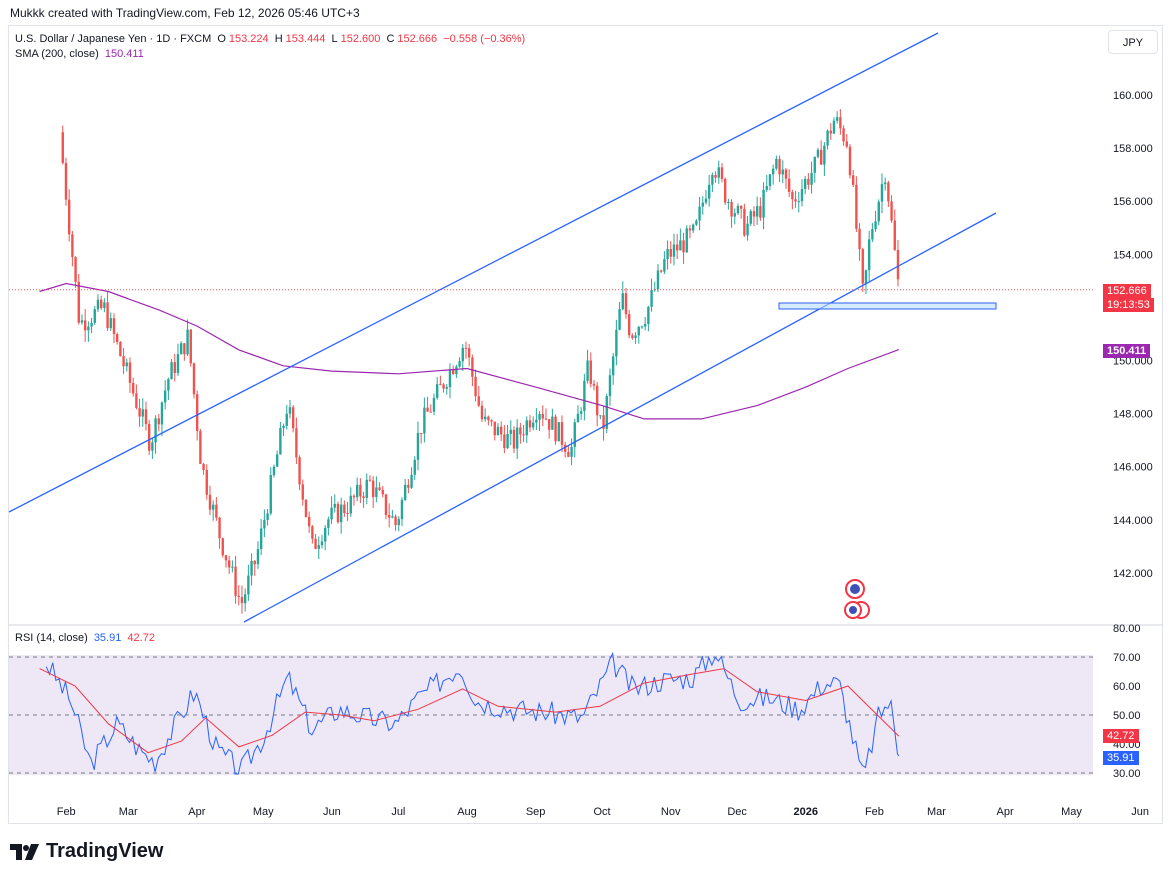 This screenshot has width=1174, height=880. What do you see at coordinates (1127, 774) in the screenshot?
I see `rsi-tick-label: 30.00` at bounding box center [1127, 774].